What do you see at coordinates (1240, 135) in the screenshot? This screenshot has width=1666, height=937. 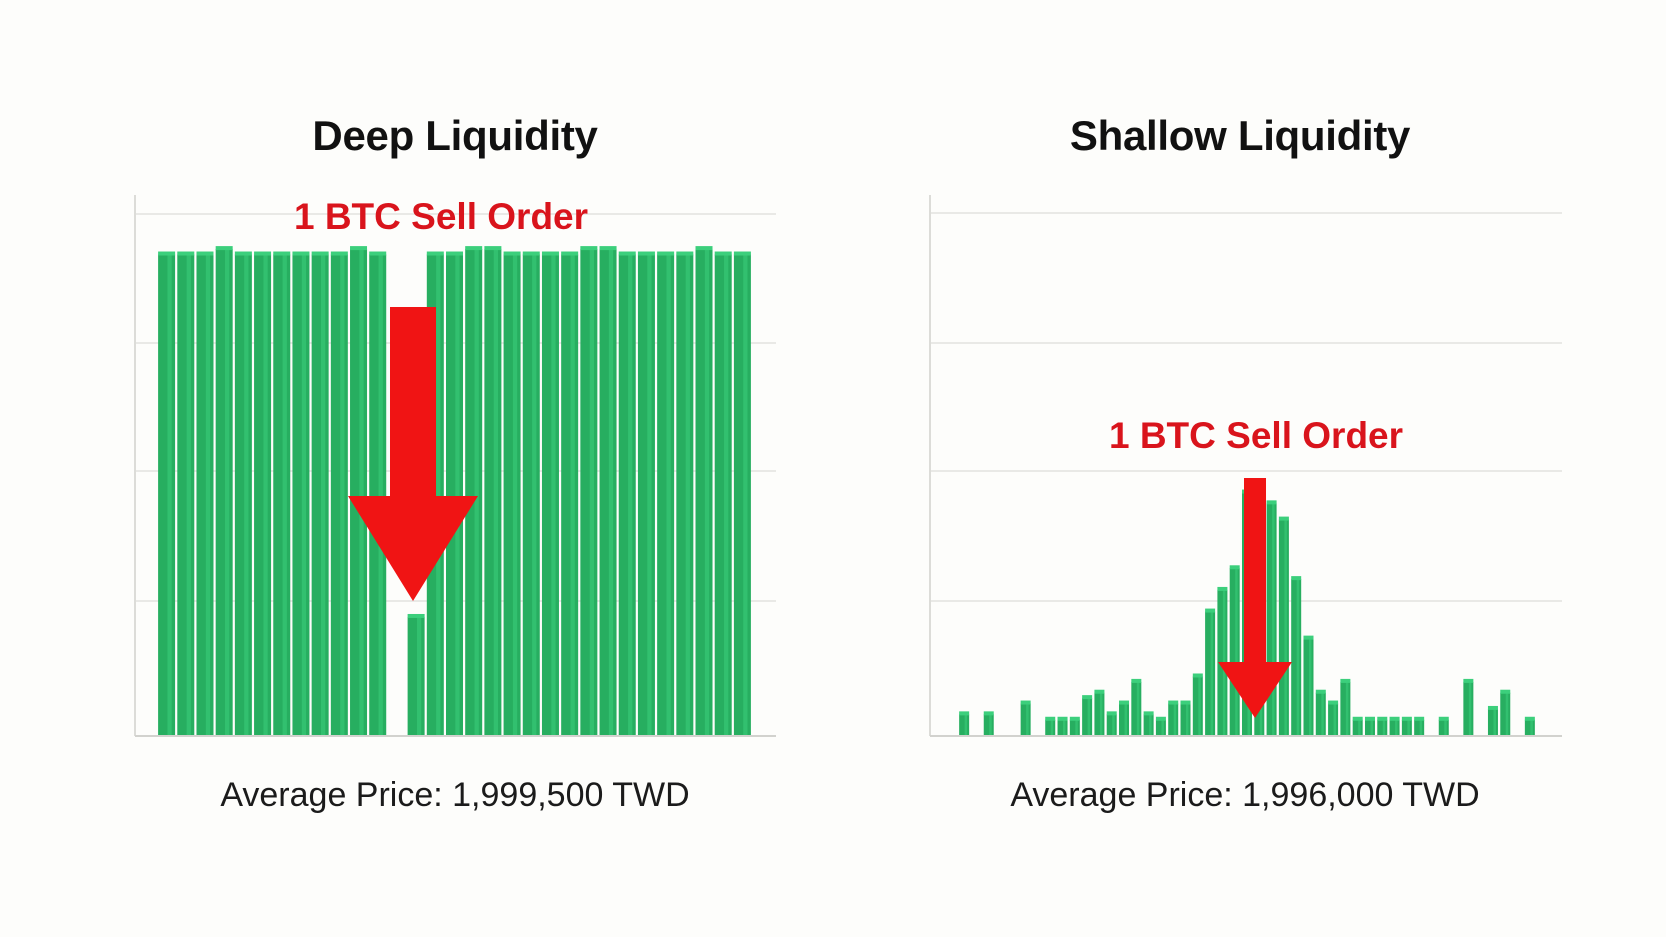 I see `shallow-liquidity-title: Shallow Liquidity` at bounding box center [1240, 135].